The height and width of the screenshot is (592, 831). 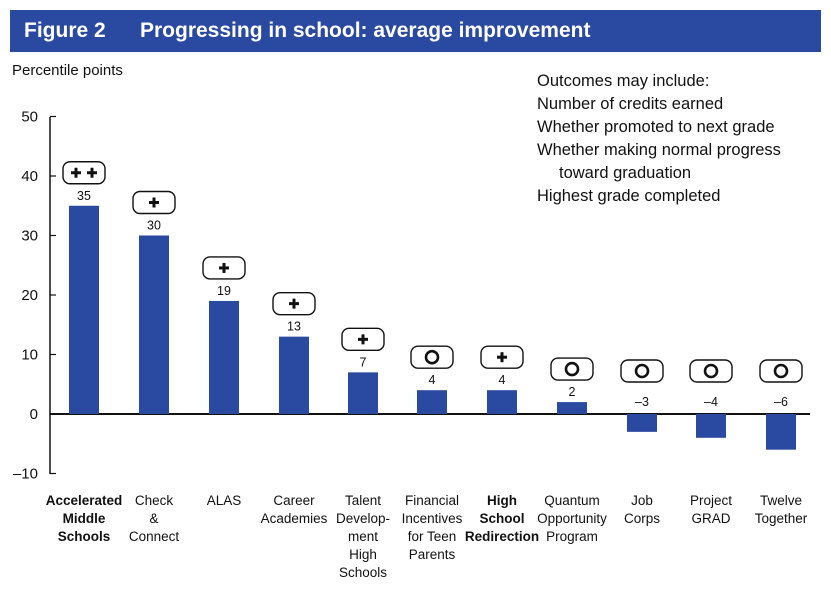 What do you see at coordinates (84, 196) in the screenshot?
I see `value-label: 35` at bounding box center [84, 196].